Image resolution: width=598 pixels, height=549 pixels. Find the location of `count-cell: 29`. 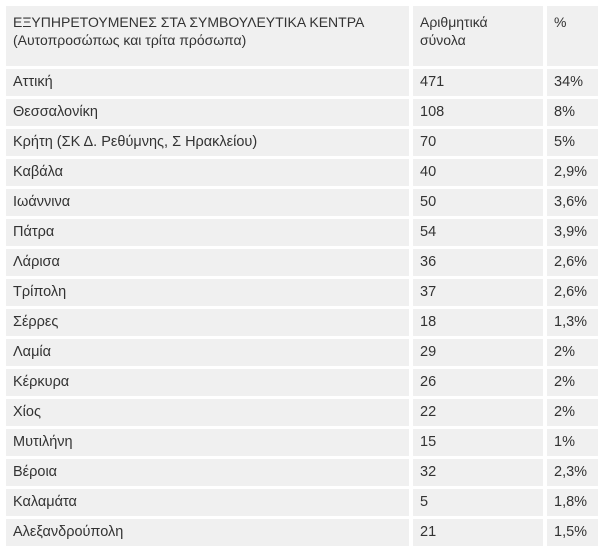

count-cell: 29 is located at coordinates (478, 352).